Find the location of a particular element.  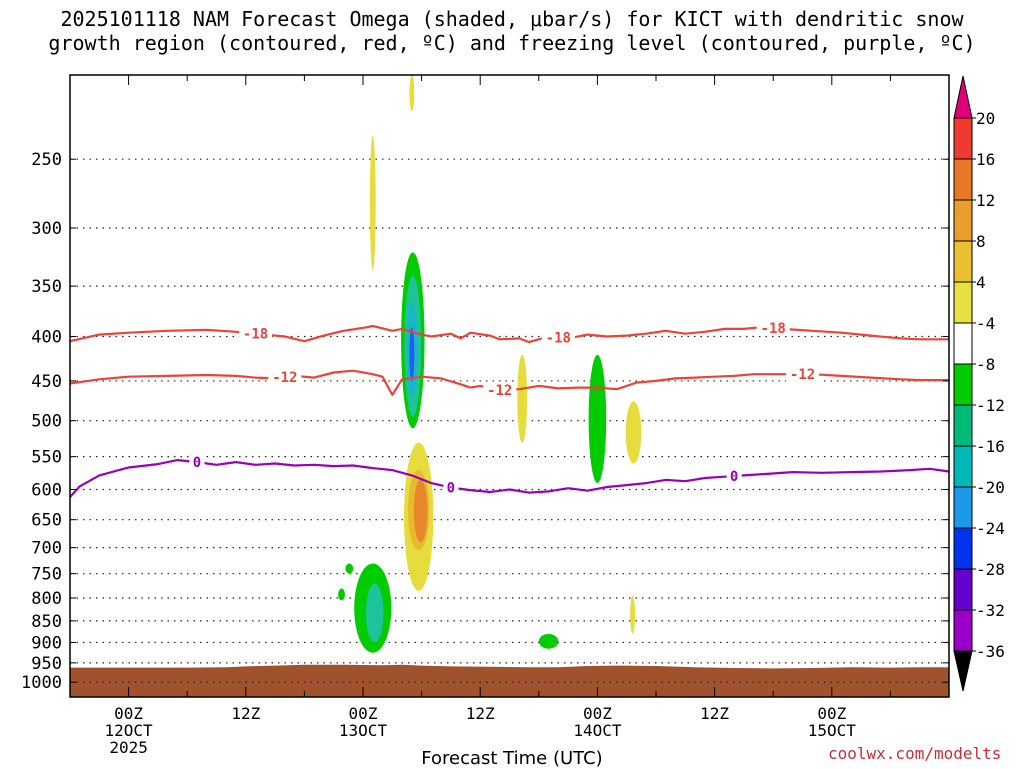

colorbar-label-5: -4 is located at coordinates (985, 323).